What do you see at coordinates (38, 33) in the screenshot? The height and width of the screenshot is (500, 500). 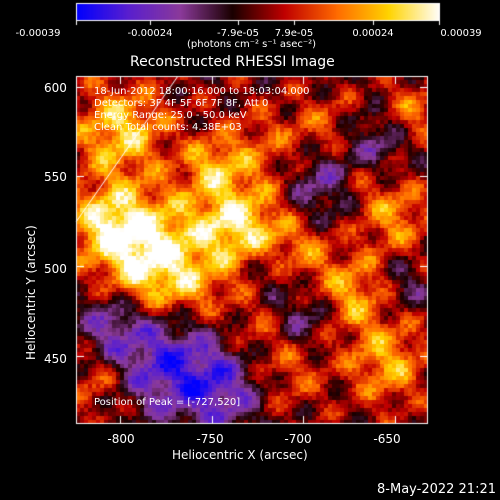 I see `colorbar-tick-label: -0.00039` at bounding box center [38, 33].